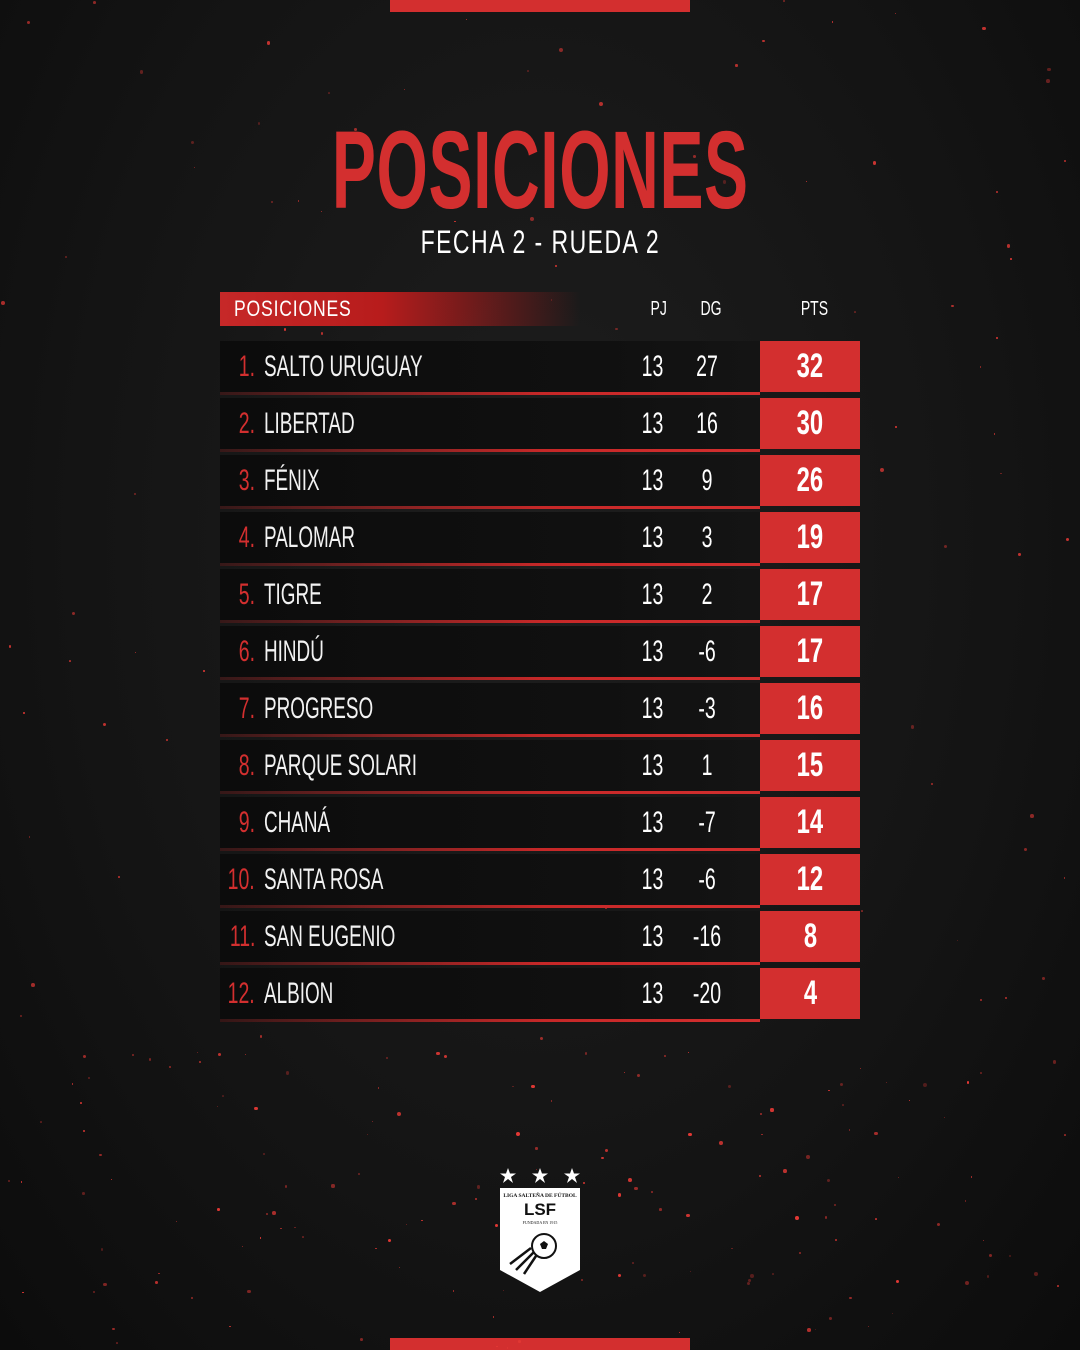  I want to click on points-box: 15, so click(810, 765).